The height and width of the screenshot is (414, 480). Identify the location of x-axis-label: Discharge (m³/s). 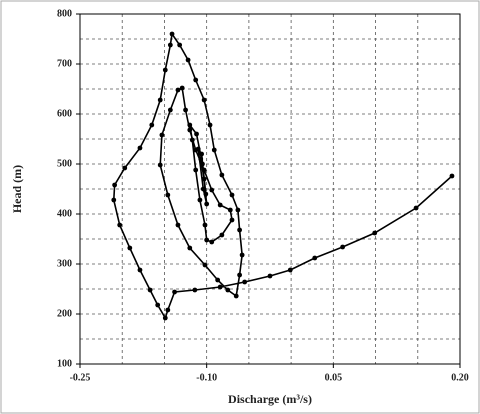
(270, 399).